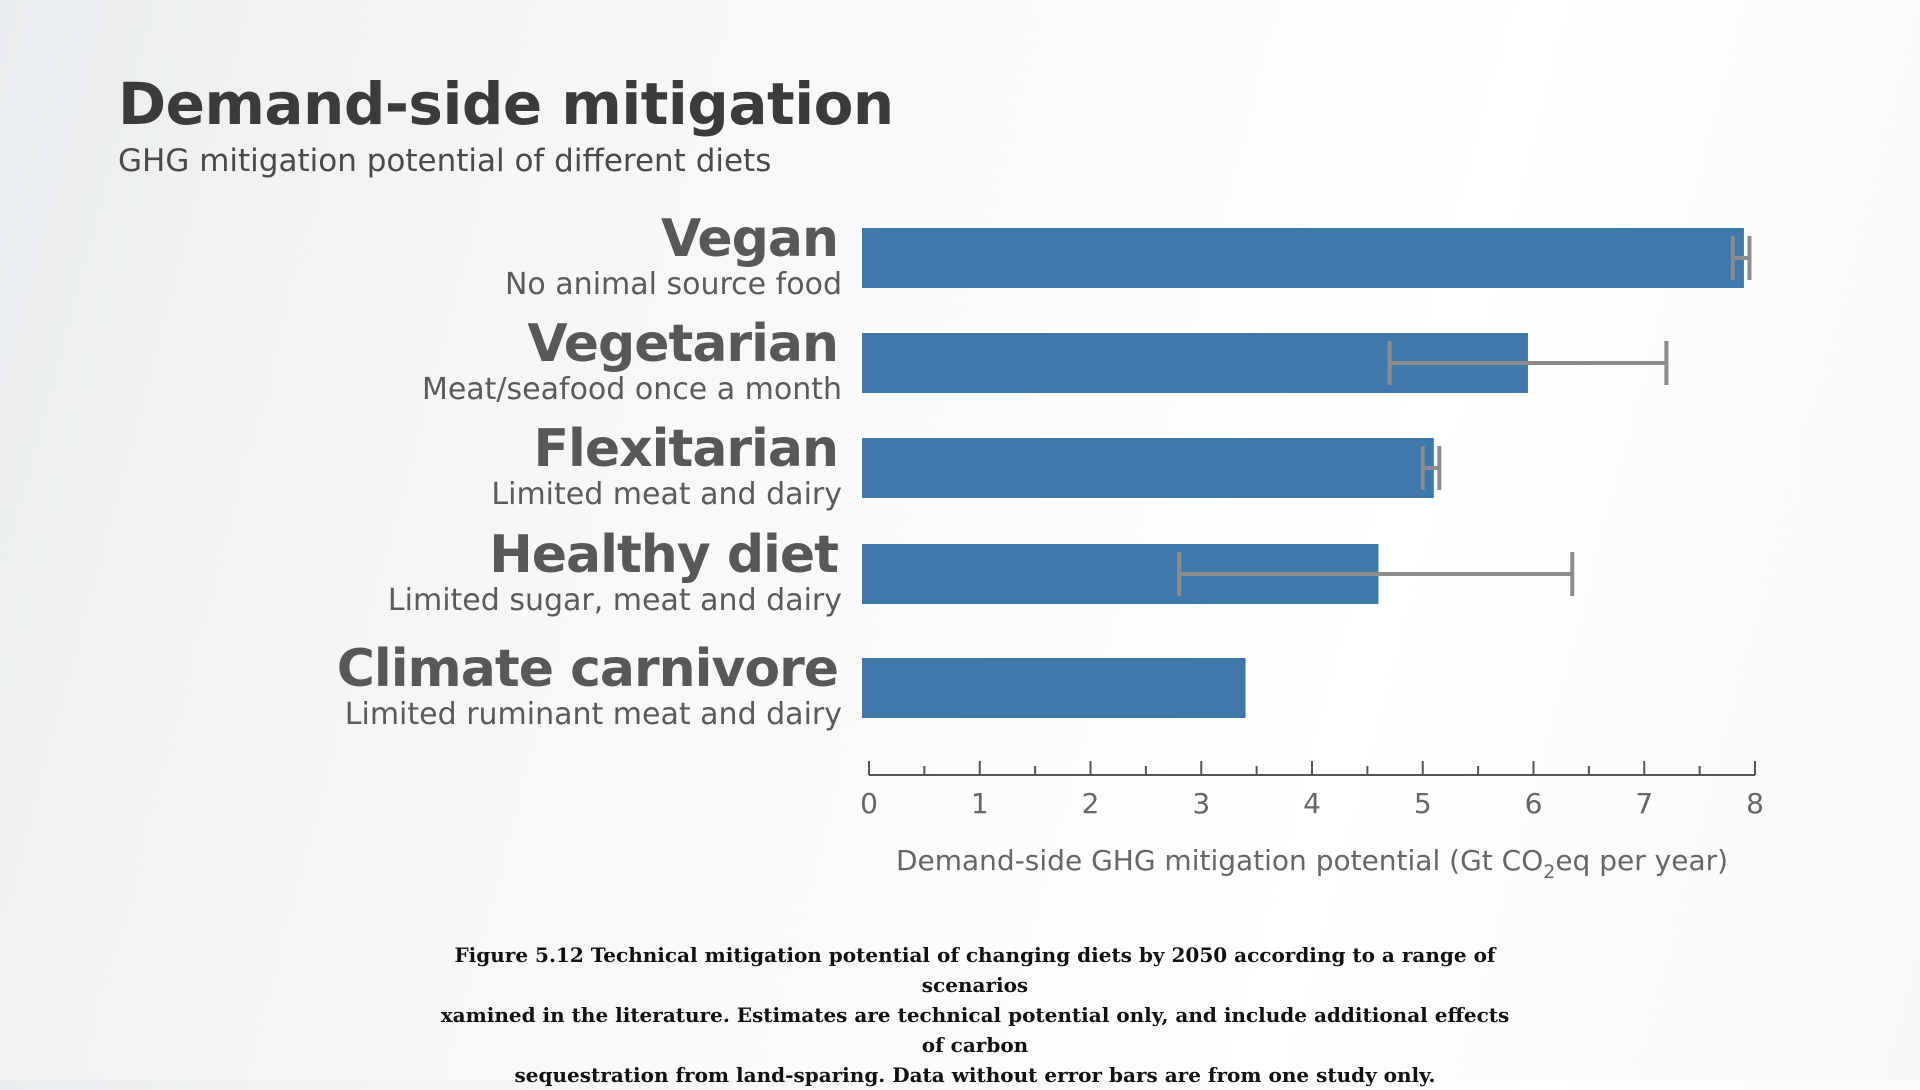 This screenshot has width=1920, height=1090. Describe the element at coordinates (666, 494) in the screenshot. I see `category-description: Limited meat and dairy` at that location.